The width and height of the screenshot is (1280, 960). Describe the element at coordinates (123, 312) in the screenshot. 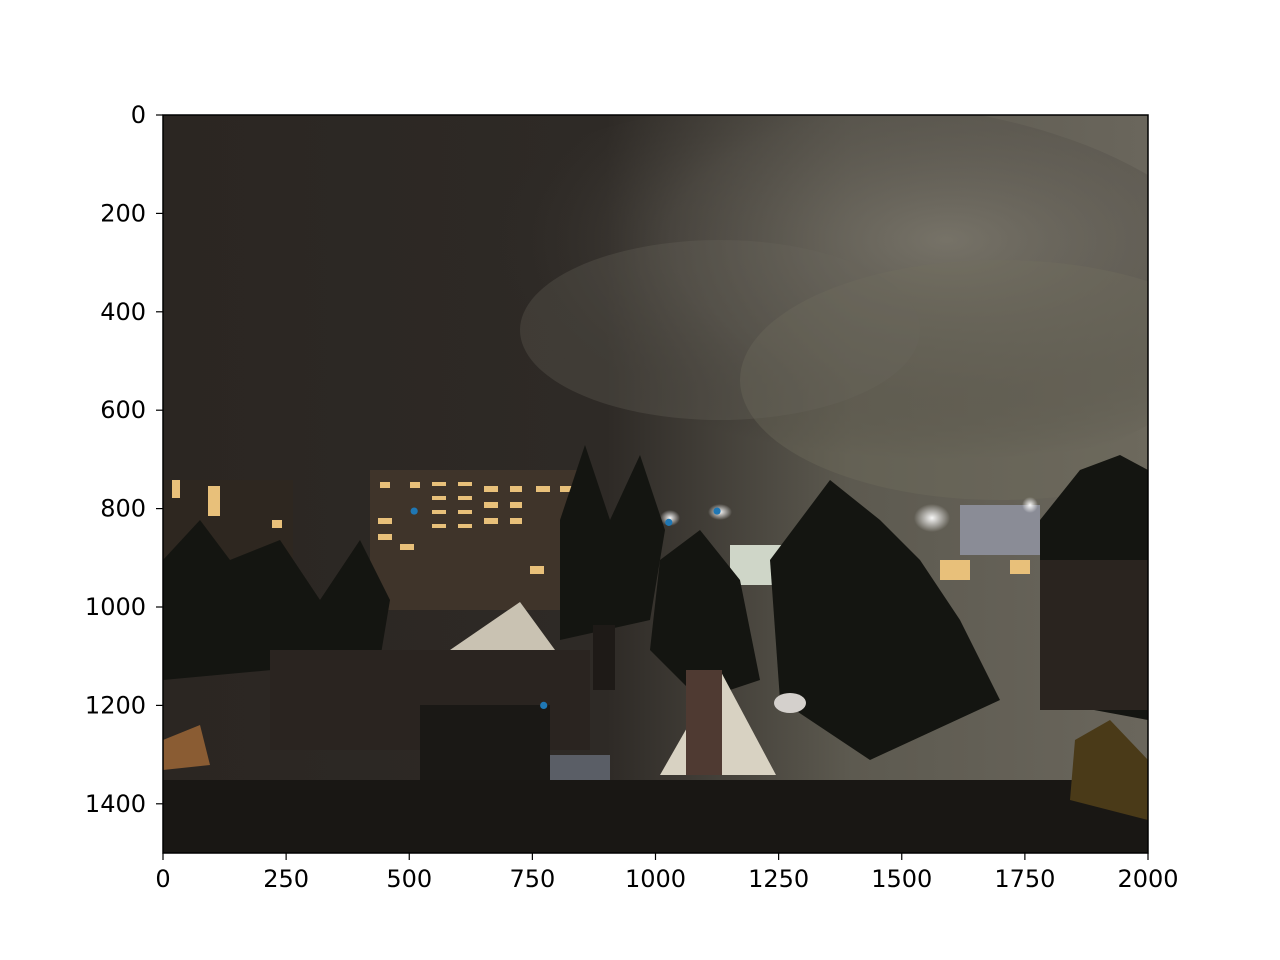

I see `y-tick-label: 400` at that location.